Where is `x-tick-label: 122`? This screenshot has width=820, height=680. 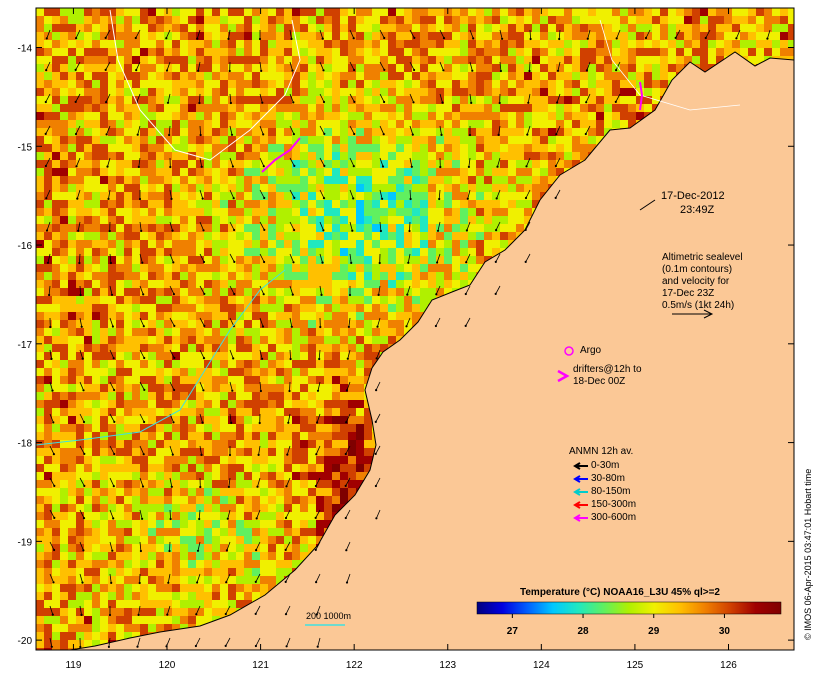 x-tick-label: 122 is located at coordinates (354, 665).